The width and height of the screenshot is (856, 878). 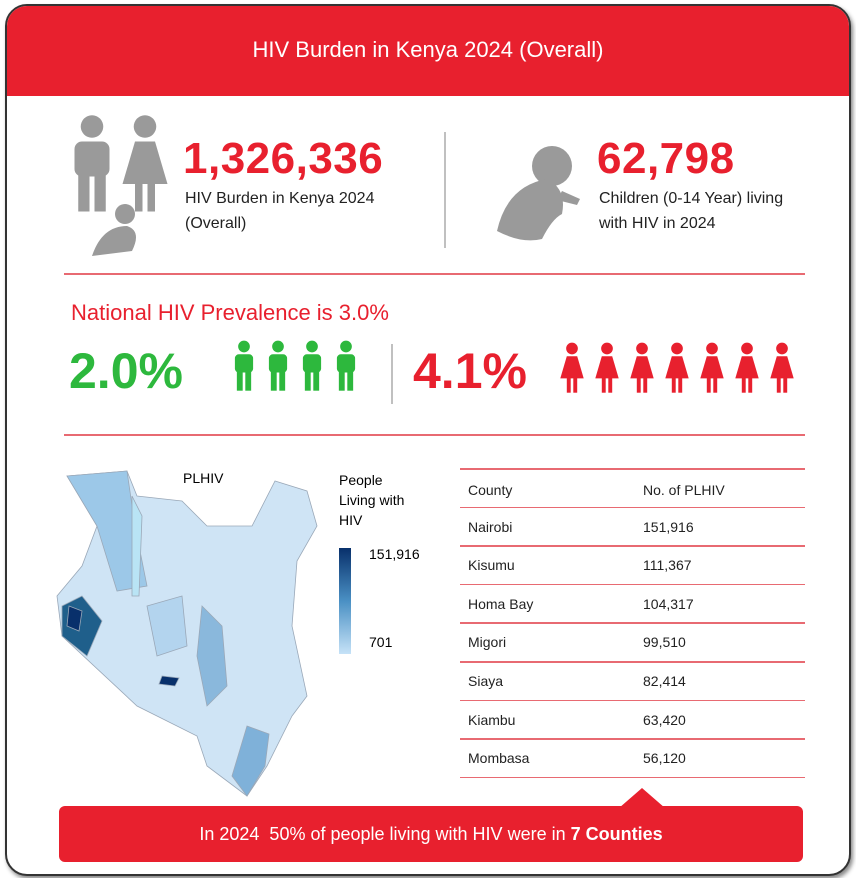 I want to click on county-name: Kiambu, so click(x=492, y=719).